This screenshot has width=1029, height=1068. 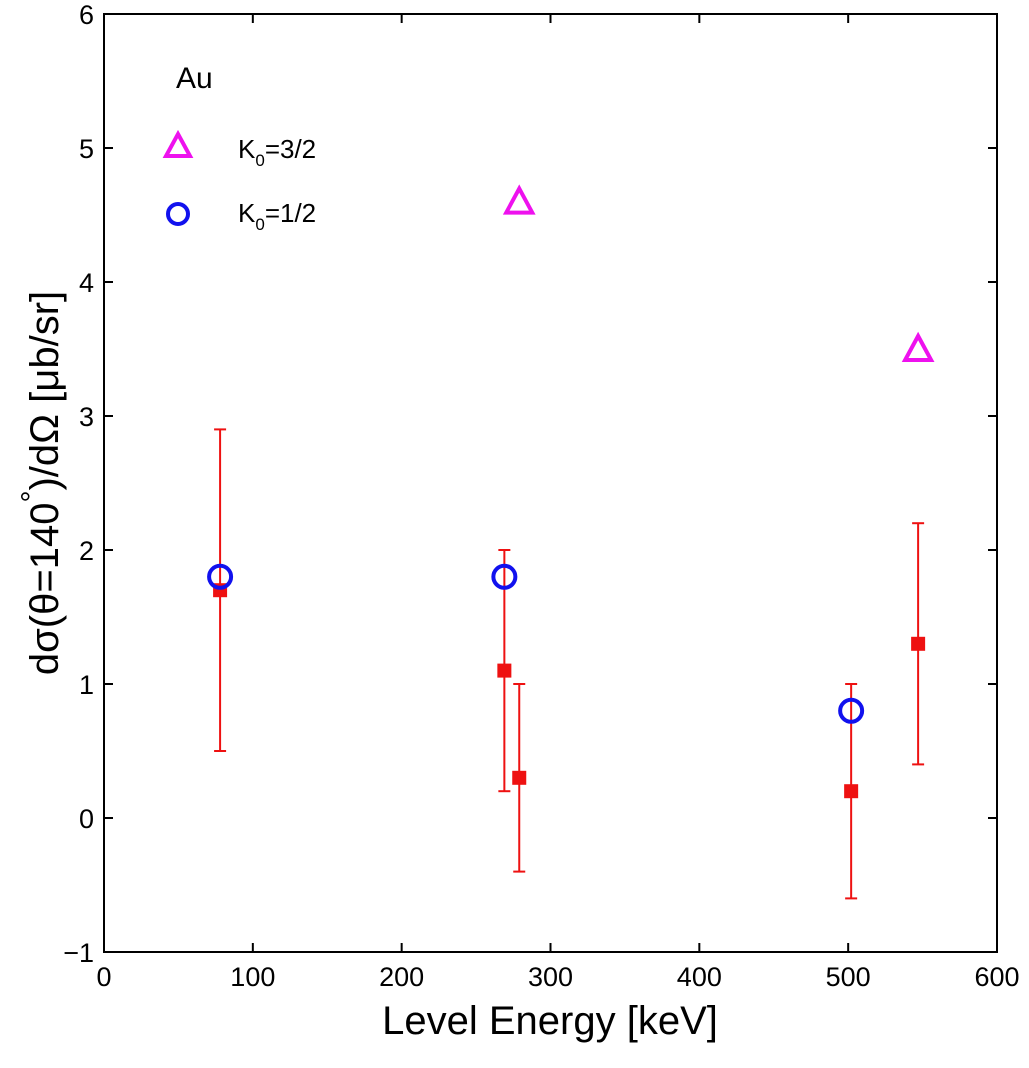 What do you see at coordinates (45, 589) in the screenshot?
I see `y-axis-title-prefix: dσ(θ=140` at bounding box center [45, 589].